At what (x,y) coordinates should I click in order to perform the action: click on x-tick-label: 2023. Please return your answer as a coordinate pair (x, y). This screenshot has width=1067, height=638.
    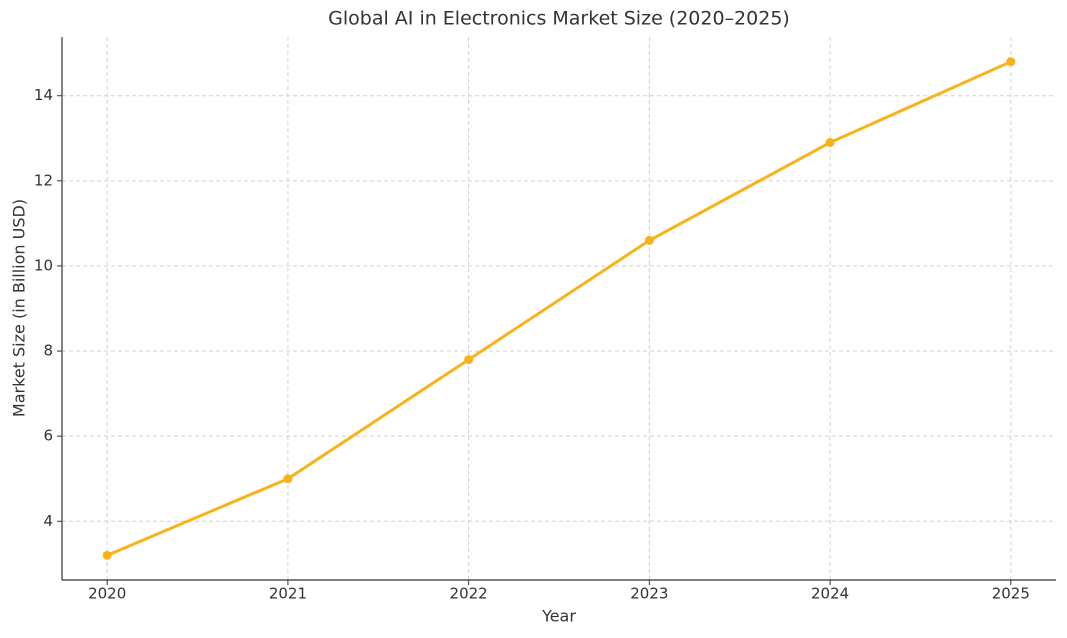
    Looking at the image, I should click on (649, 594).